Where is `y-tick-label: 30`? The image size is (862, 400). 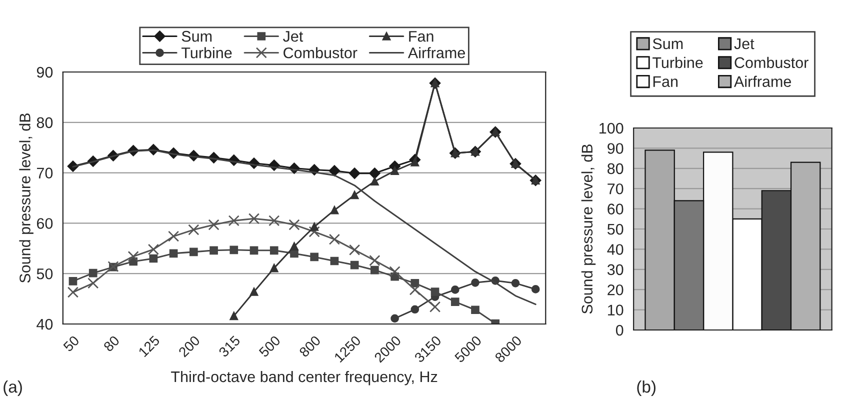
y-tick-label: 30 is located at coordinates (615, 270).